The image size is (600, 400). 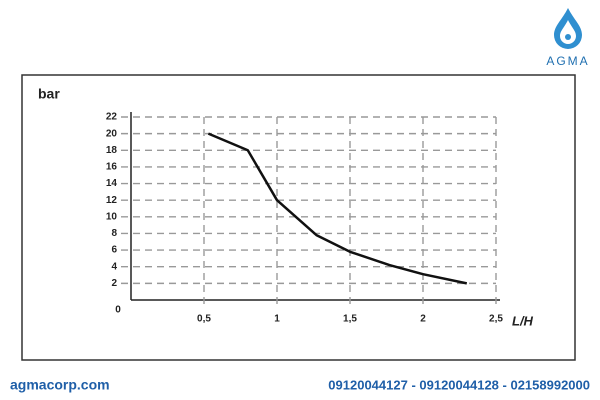 I want to click on y-tick-label: 14, so click(x=112, y=183).